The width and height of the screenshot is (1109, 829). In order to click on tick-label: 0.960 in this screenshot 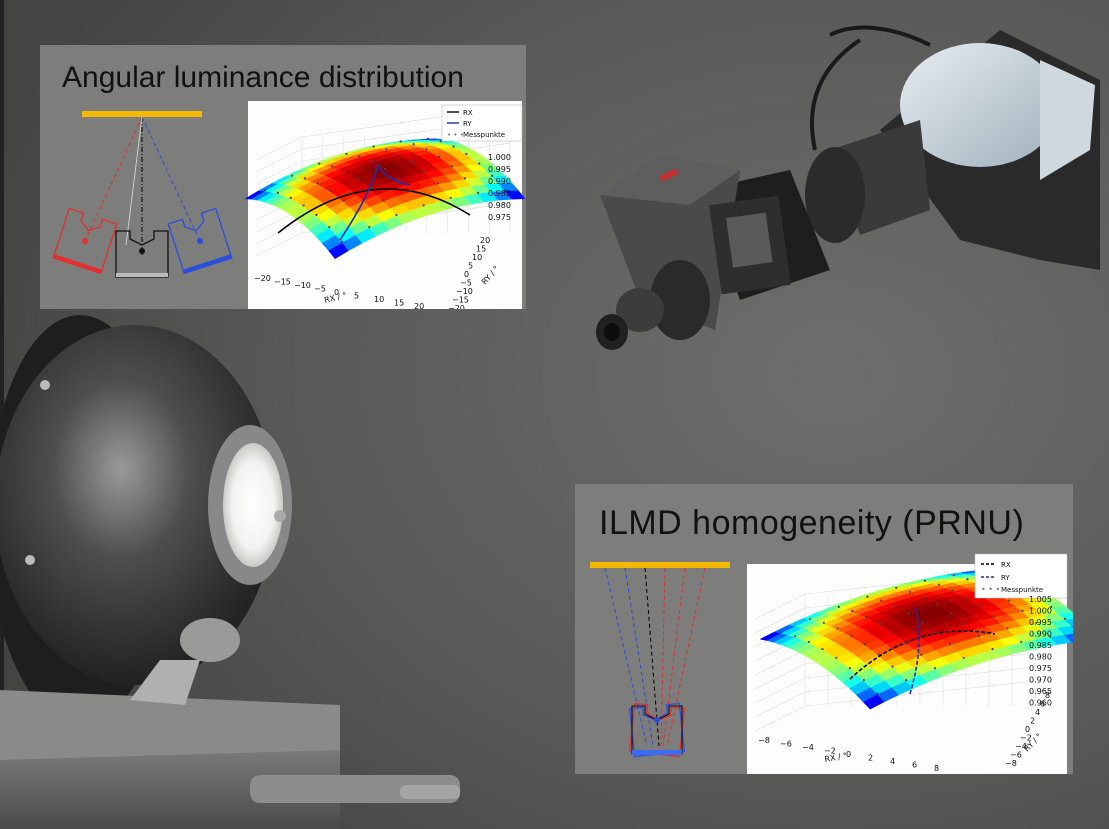, I will do `click(1040, 703)`.